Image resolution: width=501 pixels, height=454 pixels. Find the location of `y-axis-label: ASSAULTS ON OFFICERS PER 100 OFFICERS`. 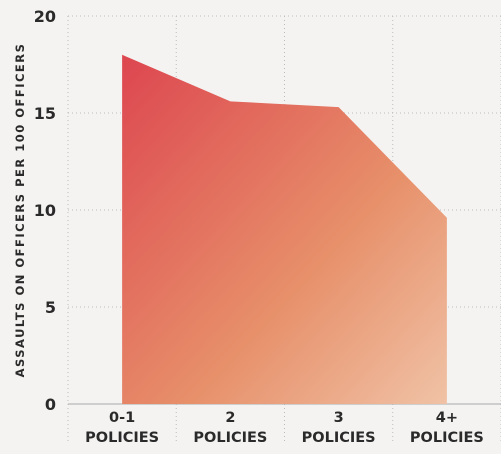

y-axis-label: ASSAULTS ON OFFICERS PER 100 OFFICERS is located at coordinates (20, 210).